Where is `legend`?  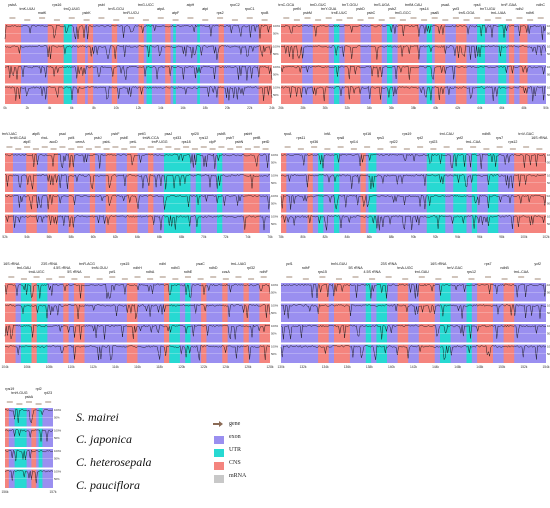
legend is located at coordinates (218, 452).